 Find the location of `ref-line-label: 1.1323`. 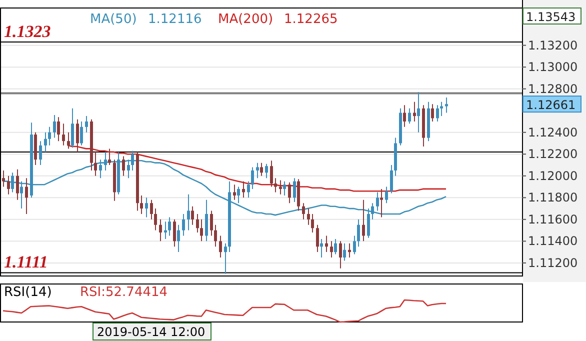

ref-line-label: 1.1323 is located at coordinates (28, 32).